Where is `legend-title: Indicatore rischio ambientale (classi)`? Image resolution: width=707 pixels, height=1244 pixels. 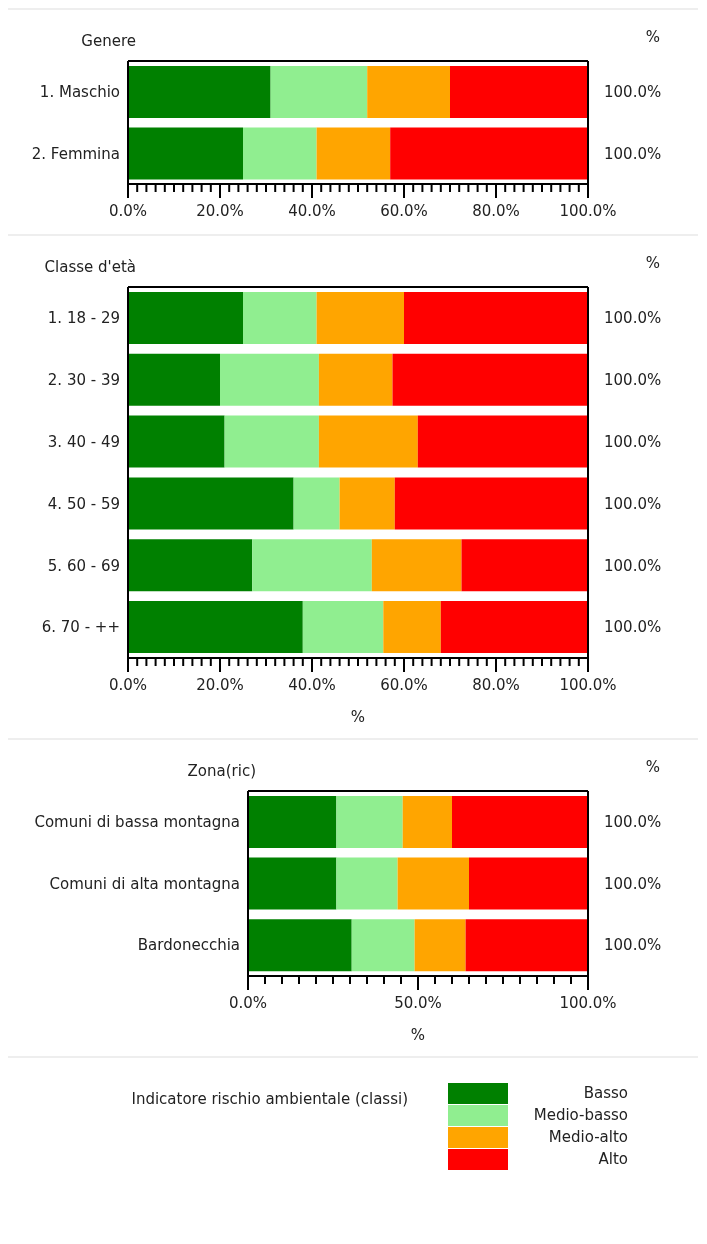 legend-title: Indicatore rischio ambientale (classi) is located at coordinates (269, 1099).